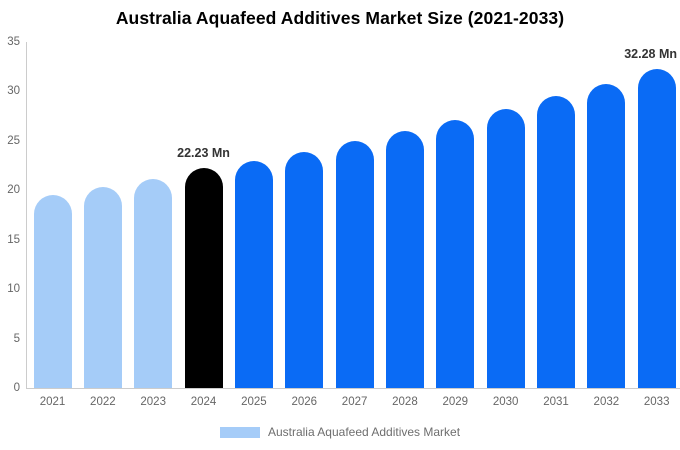 The height and width of the screenshot is (450, 680). I want to click on legend-label: Australia Aquafeed Additives Market, so click(364, 432).